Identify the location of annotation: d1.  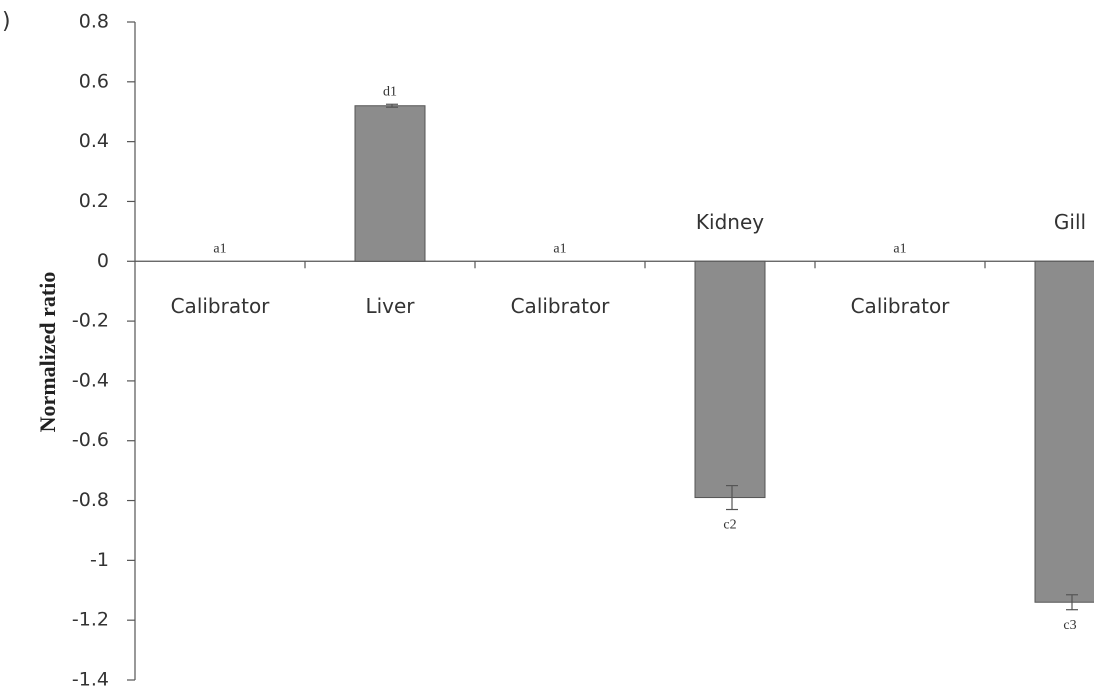
(390, 91).